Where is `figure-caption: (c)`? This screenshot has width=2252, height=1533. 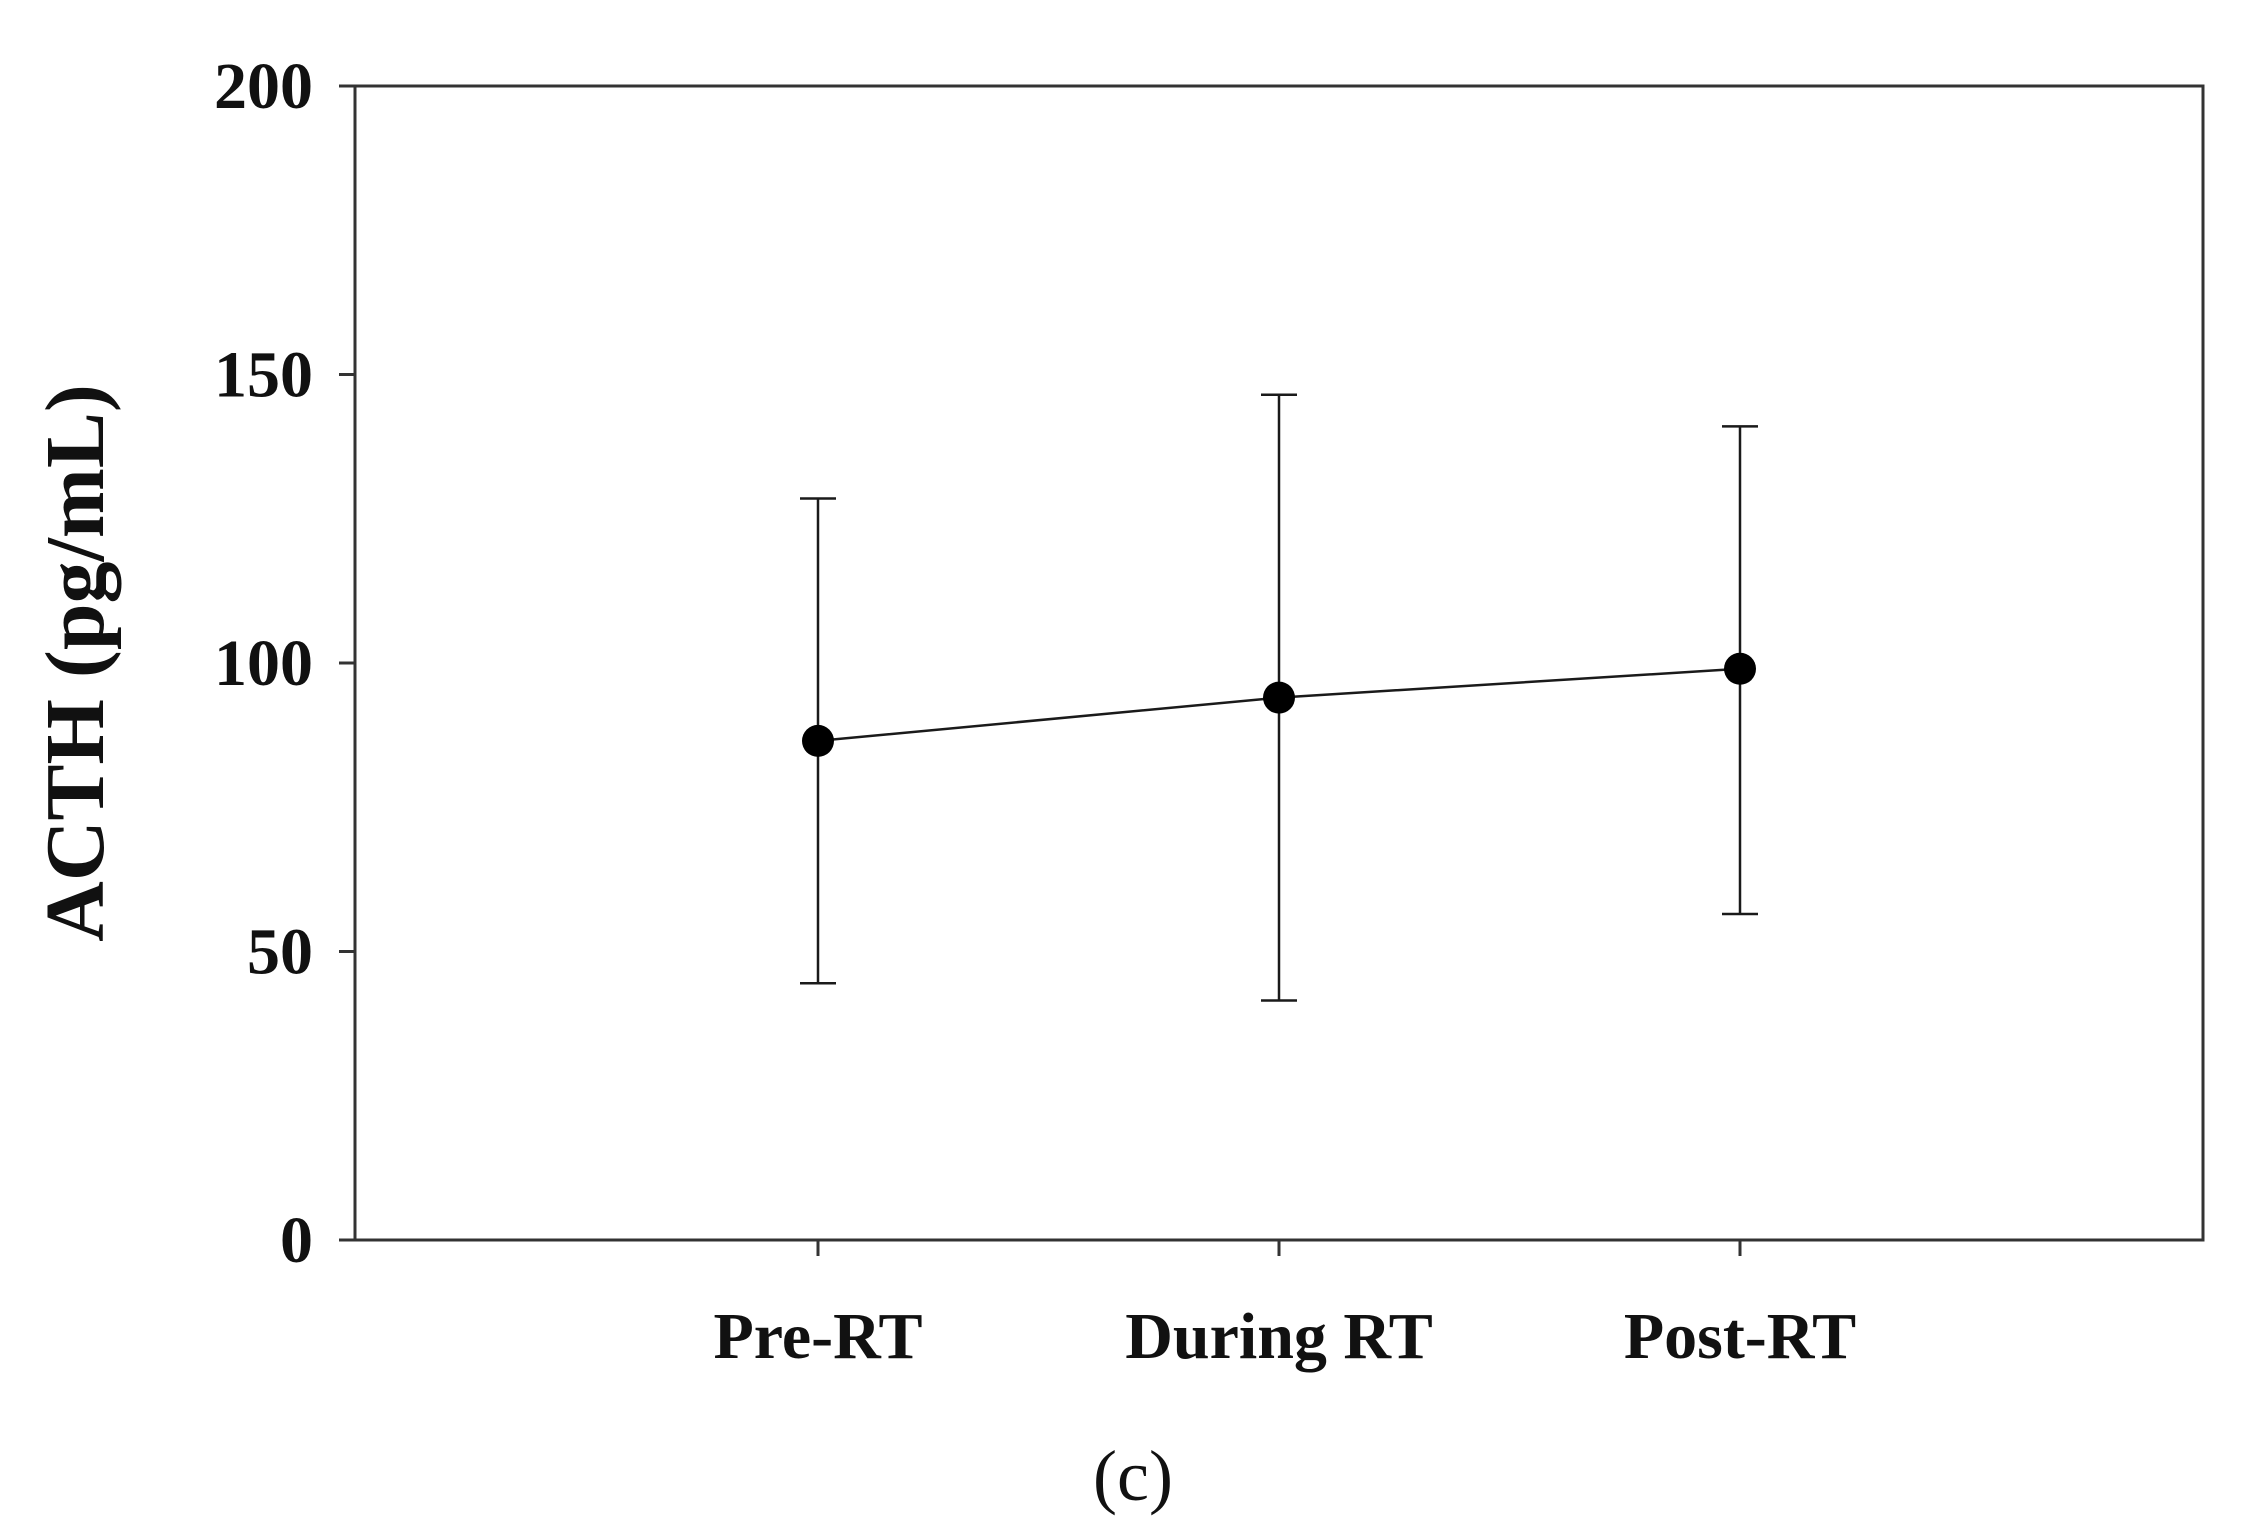
figure-caption: (c) is located at coordinates (1133, 1476).